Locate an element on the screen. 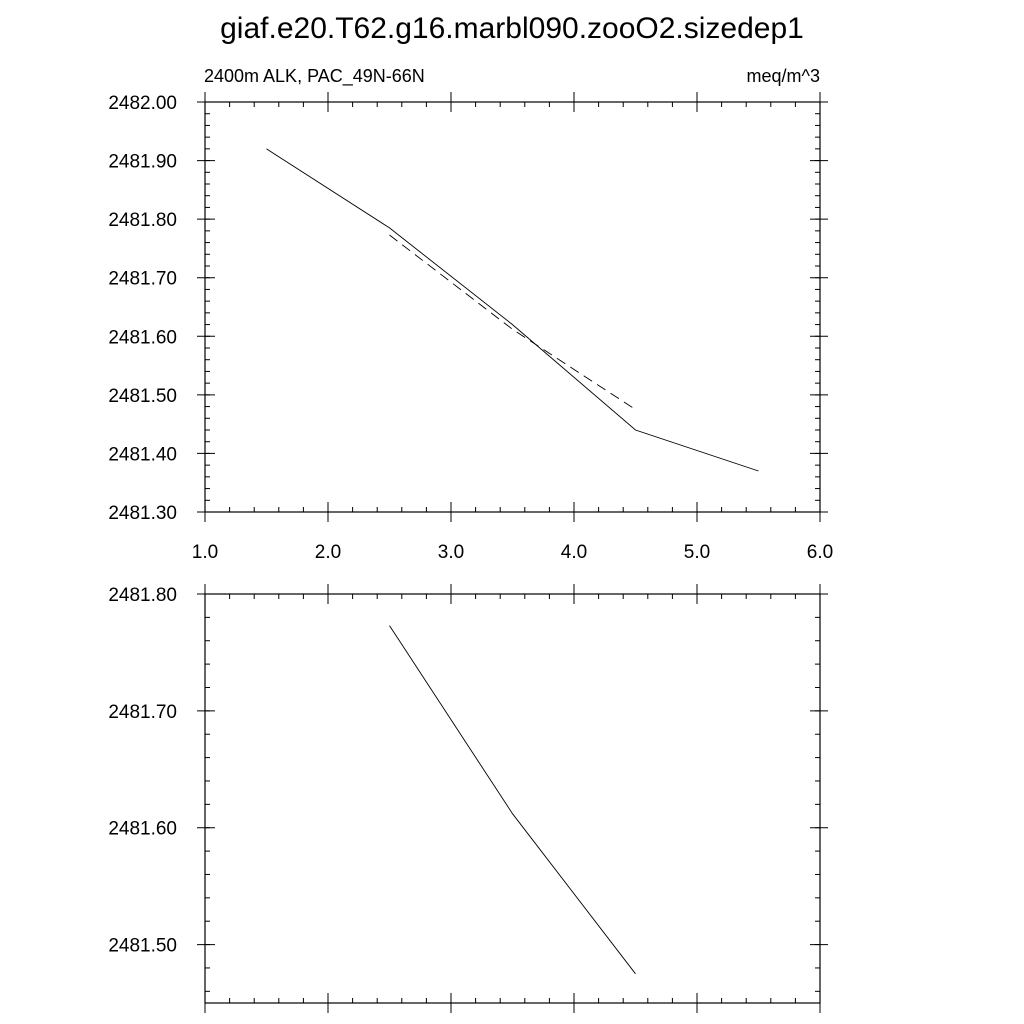 The image size is (1024, 1024). chart-units-label: meq/m^3 is located at coordinates (783, 76).